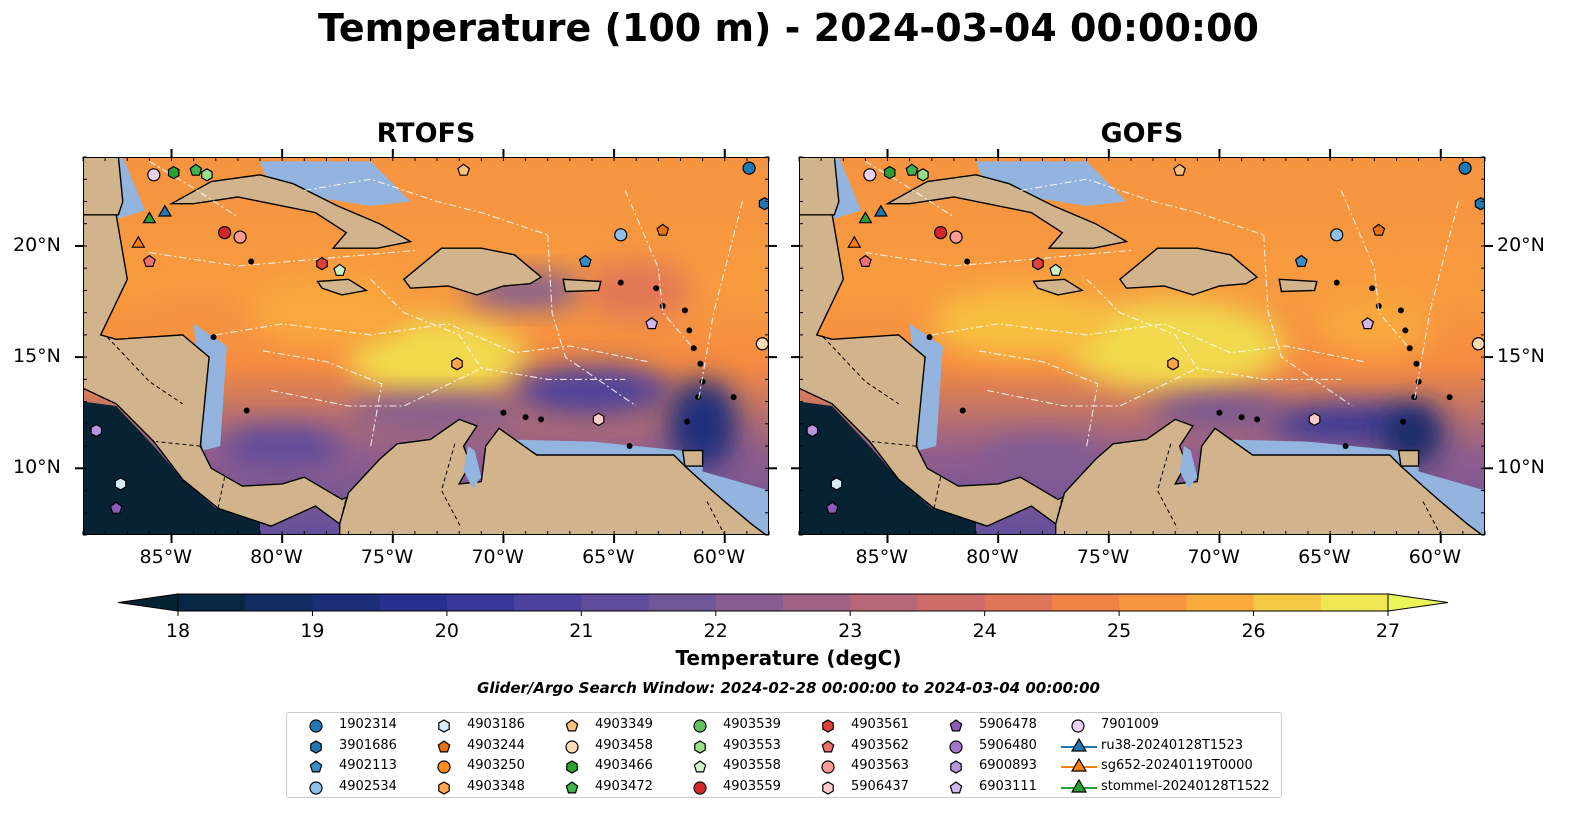 Image resolution: width=1577 pixels, height=827 pixels. Describe the element at coordinates (1521, 244) in the screenshot. I see `lat-tick-label: 20°N` at that location.